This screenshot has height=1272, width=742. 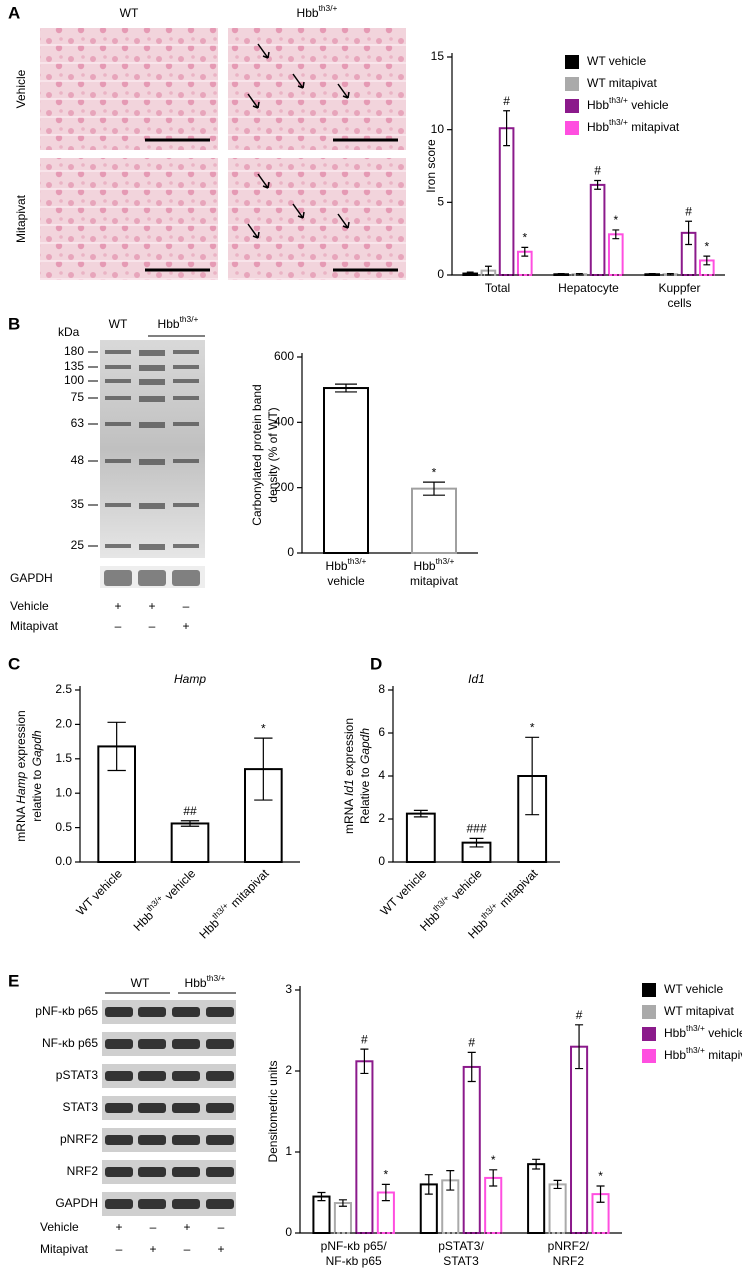 I want to click on y-tick-label: 2, so click(x=381, y=818).